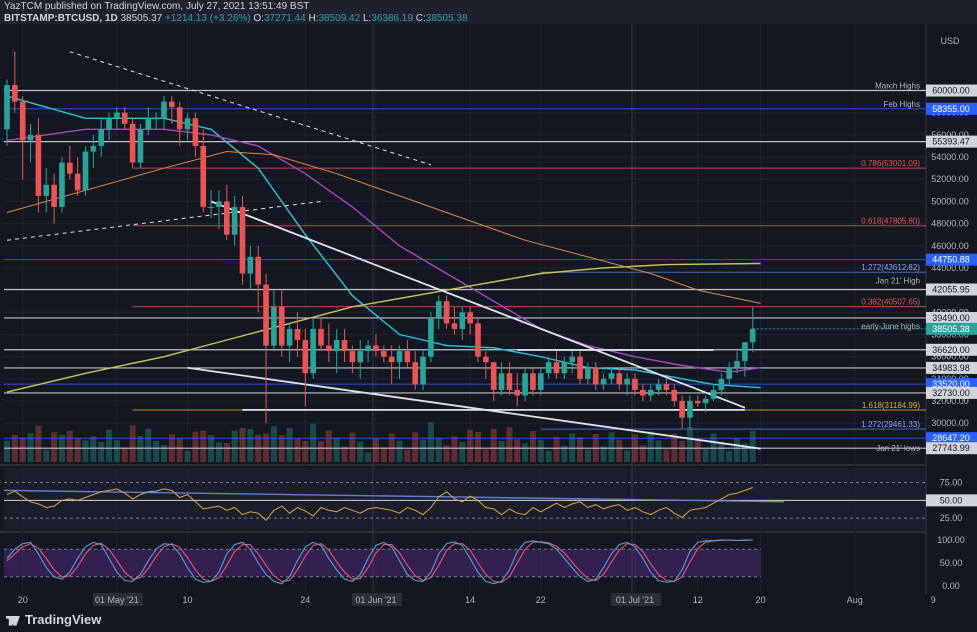 The image size is (977, 632). What do you see at coordinates (379, 561) in the screenshot?
I see `stoch-d-line` at bounding box center [379, 561].